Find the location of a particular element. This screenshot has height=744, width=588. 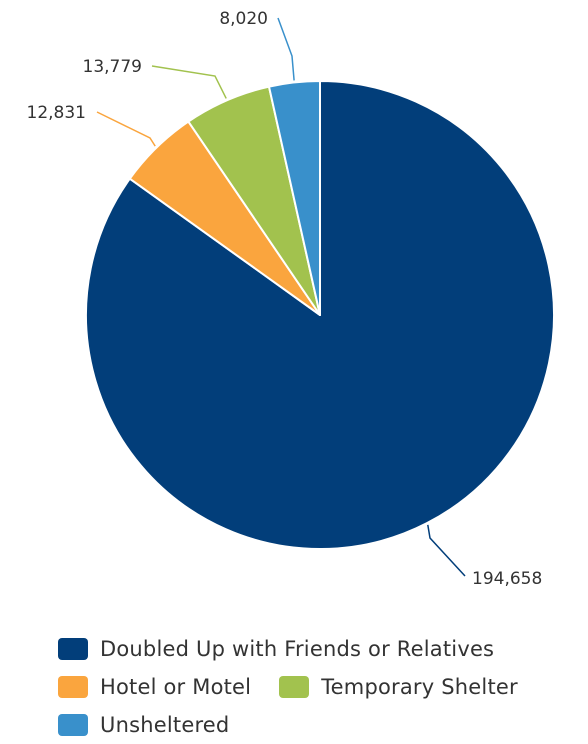

leader-line-hotel-or-motel is located at coordinates (126, 129).